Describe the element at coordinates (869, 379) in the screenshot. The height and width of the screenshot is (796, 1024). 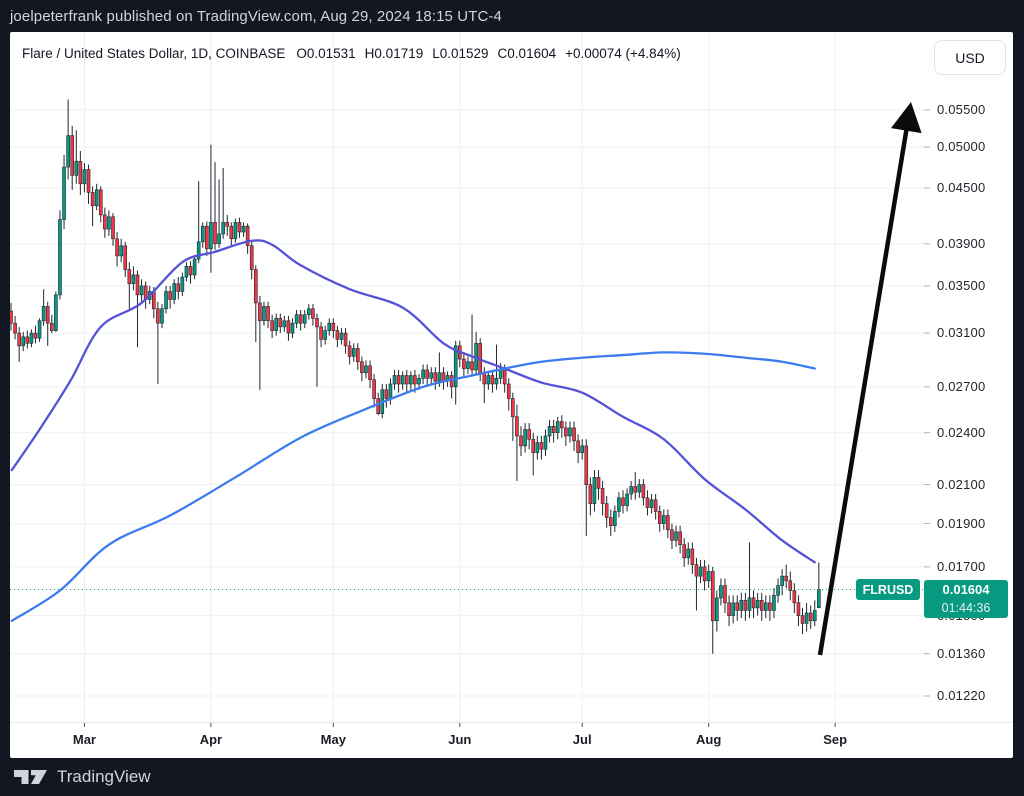
I see `trend-arrow` at that location.